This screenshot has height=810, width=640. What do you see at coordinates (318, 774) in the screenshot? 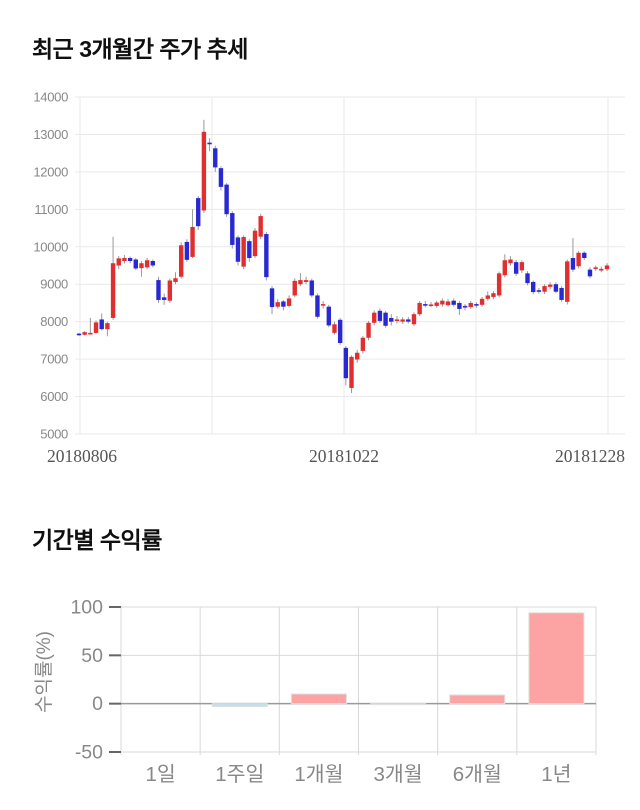
I see `returns-x-category-label: 1개월` at bounding box center [318, 774].